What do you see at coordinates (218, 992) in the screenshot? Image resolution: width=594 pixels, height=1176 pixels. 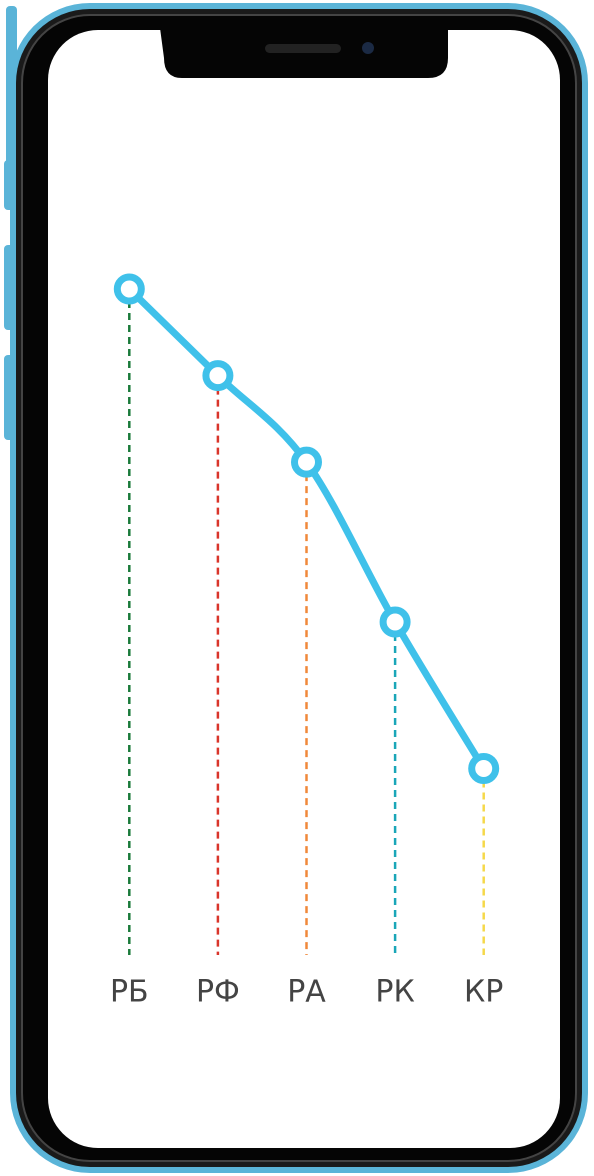 I see `x-tick-label: РФ` at bounding box center [218, 992].